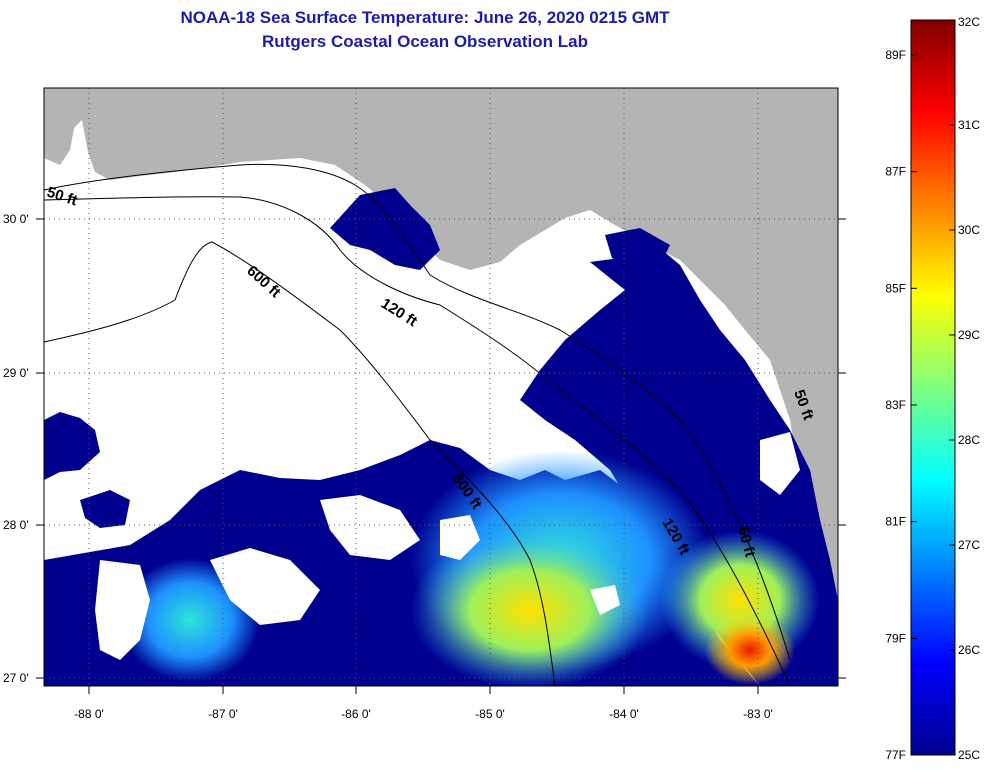  What do you see at coordinates (425, 41) in the screenshot?
I see `map-subtitle: Rutgers Coastal Ocean Observation Lab` at bounding box center [425, 41].